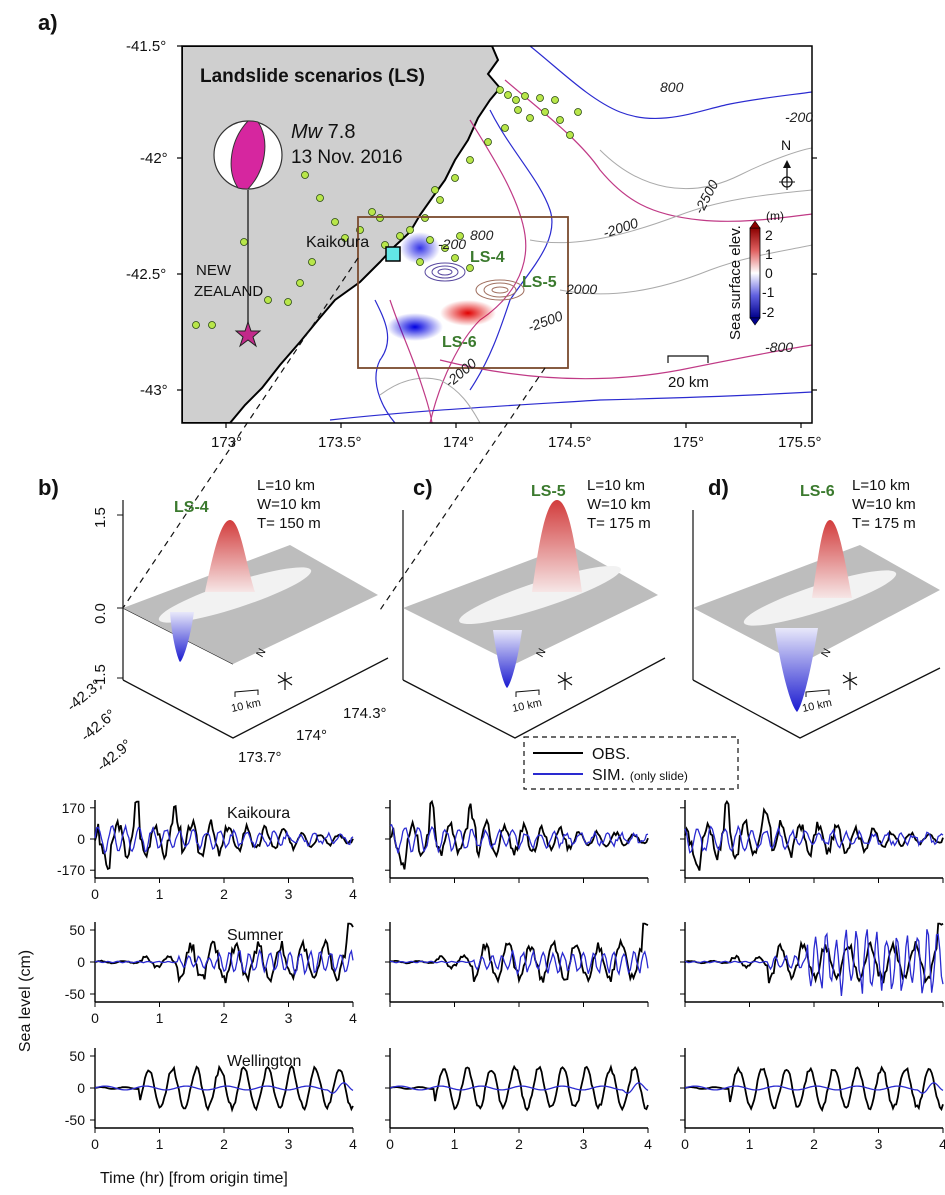 The height and width of the screenshot is (1195, 945). Describe the element at coordinates (768, 312) in the screenshot. I see `colorbar-tick: -2` at that location.